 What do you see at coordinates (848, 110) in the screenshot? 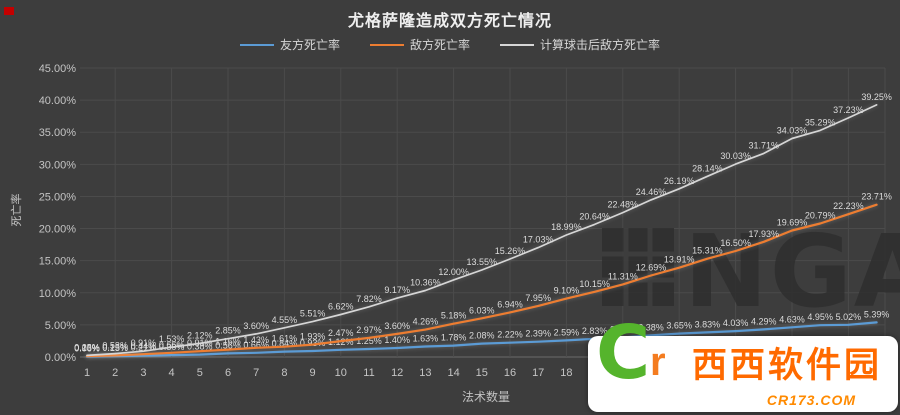
I see `data-label-enemy-death-rate-after-orb: 37.23%` at bounding box center [848, 110].